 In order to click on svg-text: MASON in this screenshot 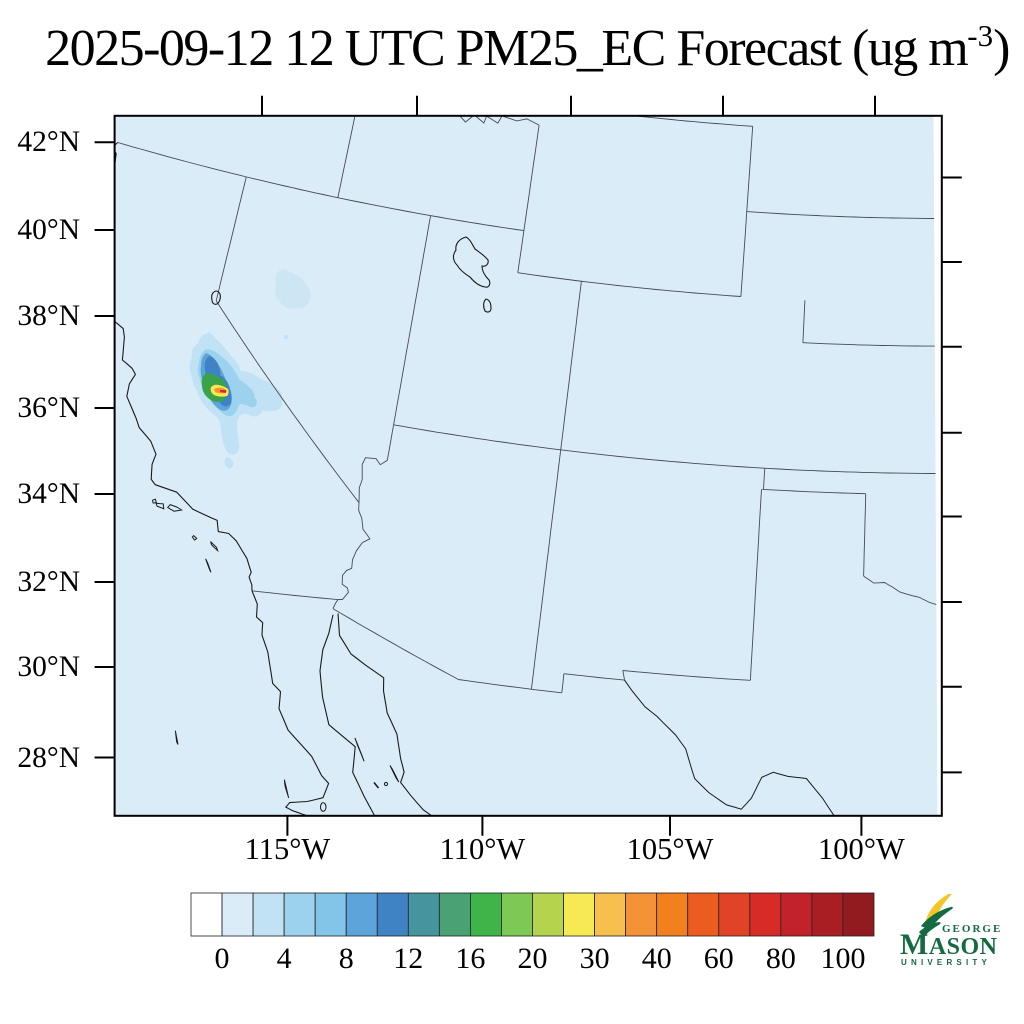, I will do `click(949, 944)`.